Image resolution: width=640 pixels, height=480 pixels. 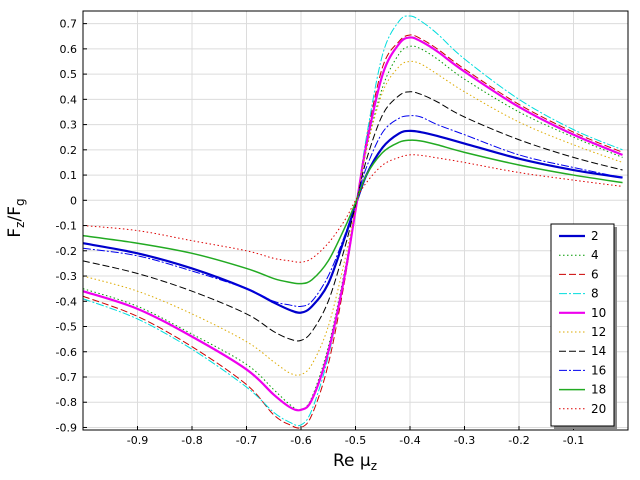 I want to click on x-tick-label: -0.3, so click(x=464, y=440).